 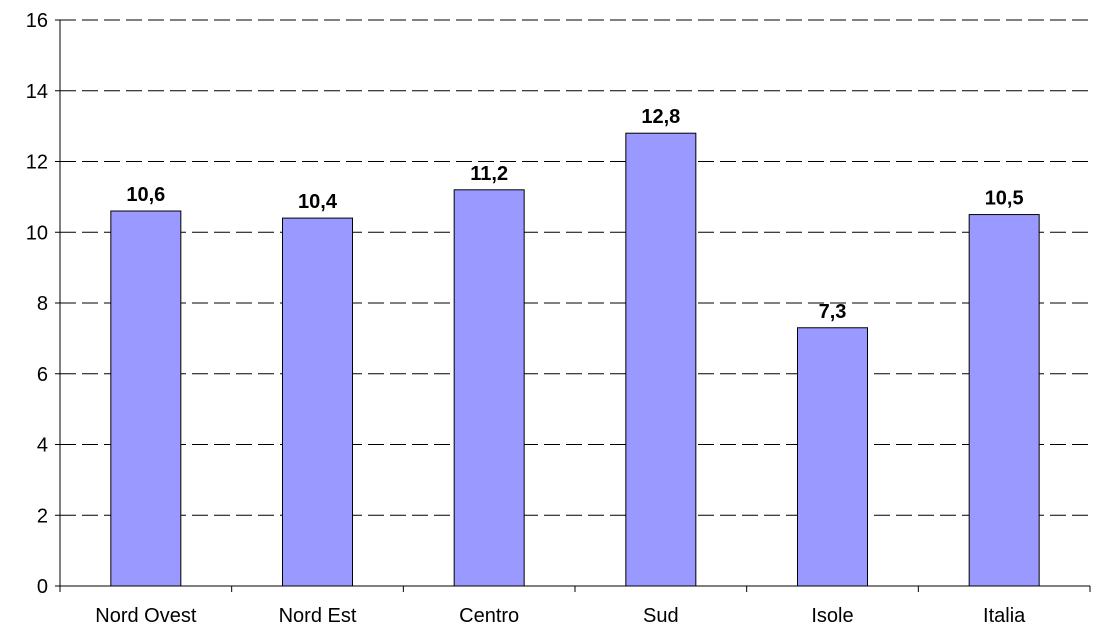 What do you see at coordinates (833, 312) in the screenshot?
I see `data-label: 7,3` at bounding box center [833, 312].